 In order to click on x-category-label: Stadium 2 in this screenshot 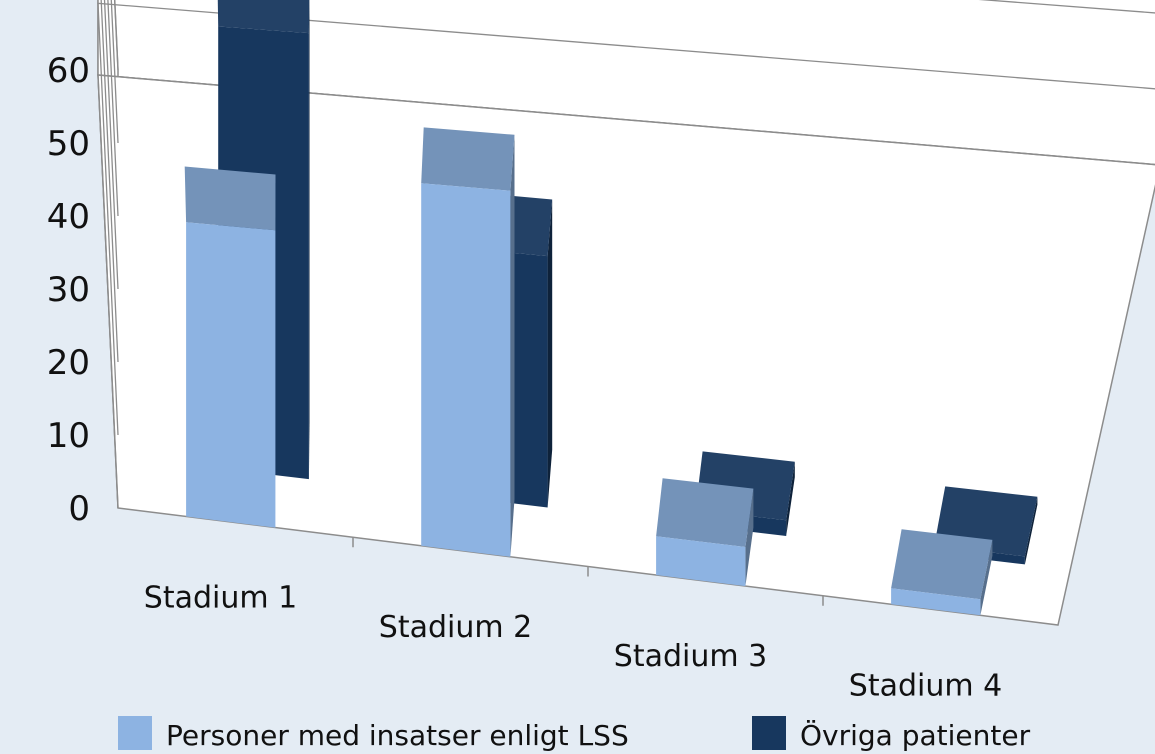, I will do `click(455, 627)`.